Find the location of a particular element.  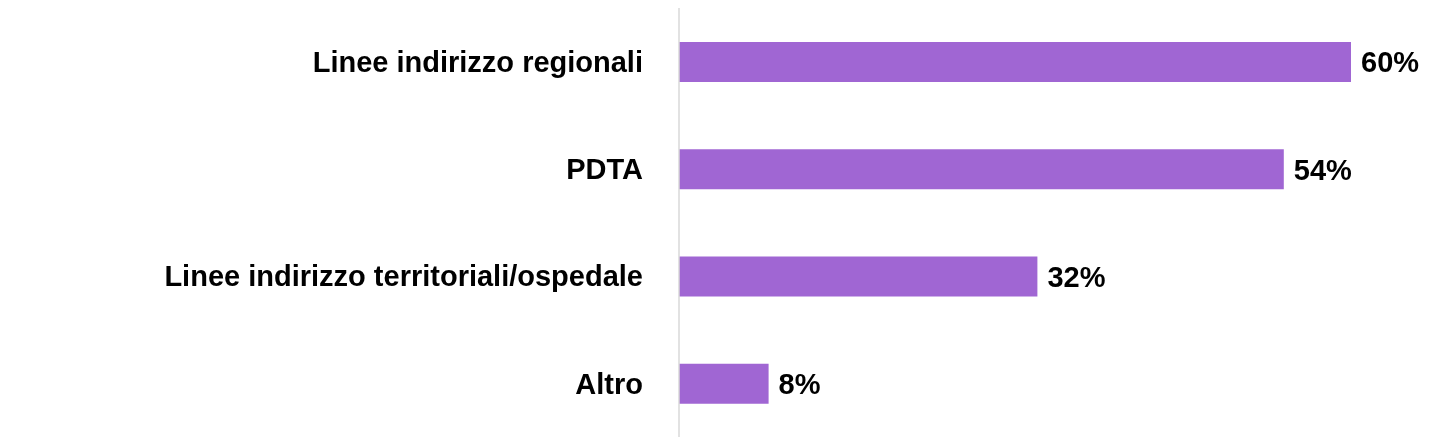

data-label: 60% is located at coordinates (1390, 62).